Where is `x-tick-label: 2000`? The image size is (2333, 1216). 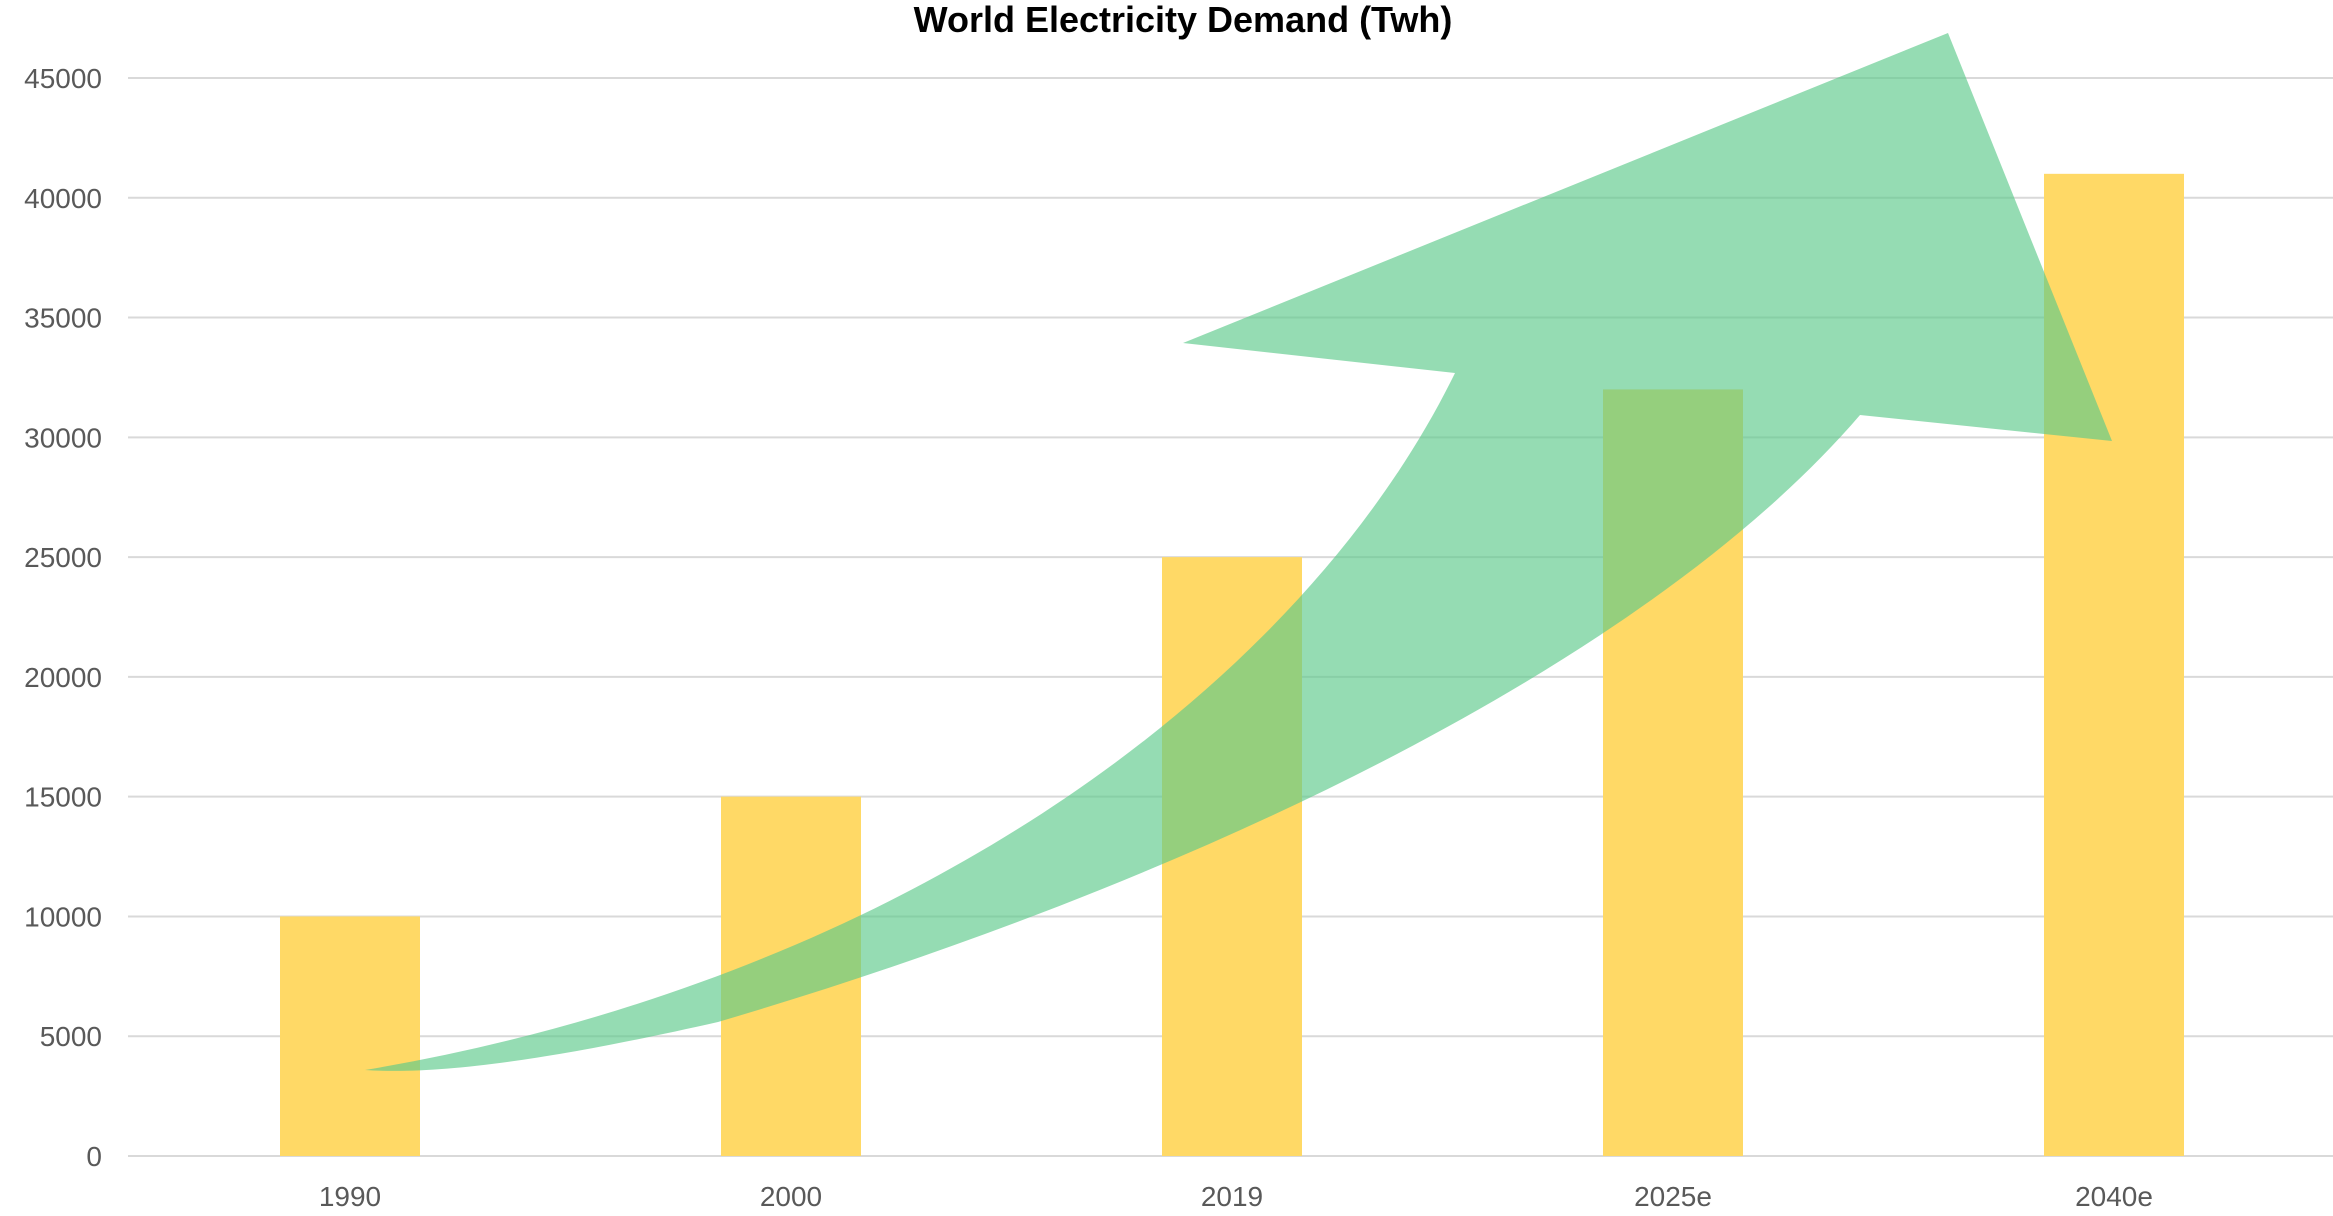
x-tick-label: 2000 is located at coordinates (791, 1196).